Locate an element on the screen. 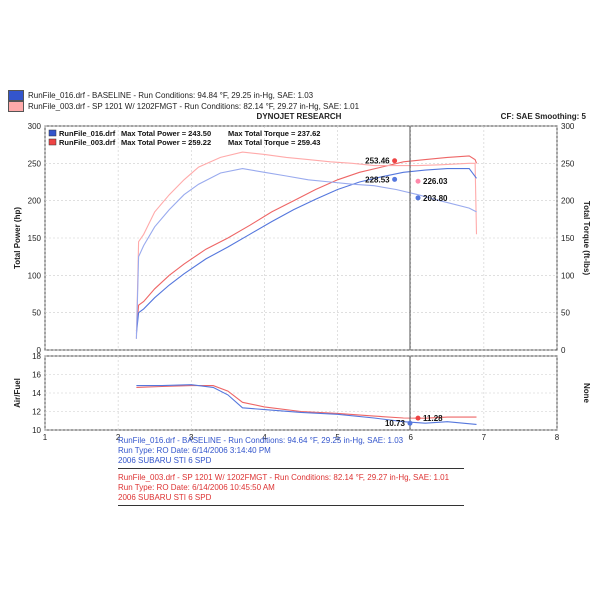  x-tick-label: 8 is located at coordinates (557, 437).